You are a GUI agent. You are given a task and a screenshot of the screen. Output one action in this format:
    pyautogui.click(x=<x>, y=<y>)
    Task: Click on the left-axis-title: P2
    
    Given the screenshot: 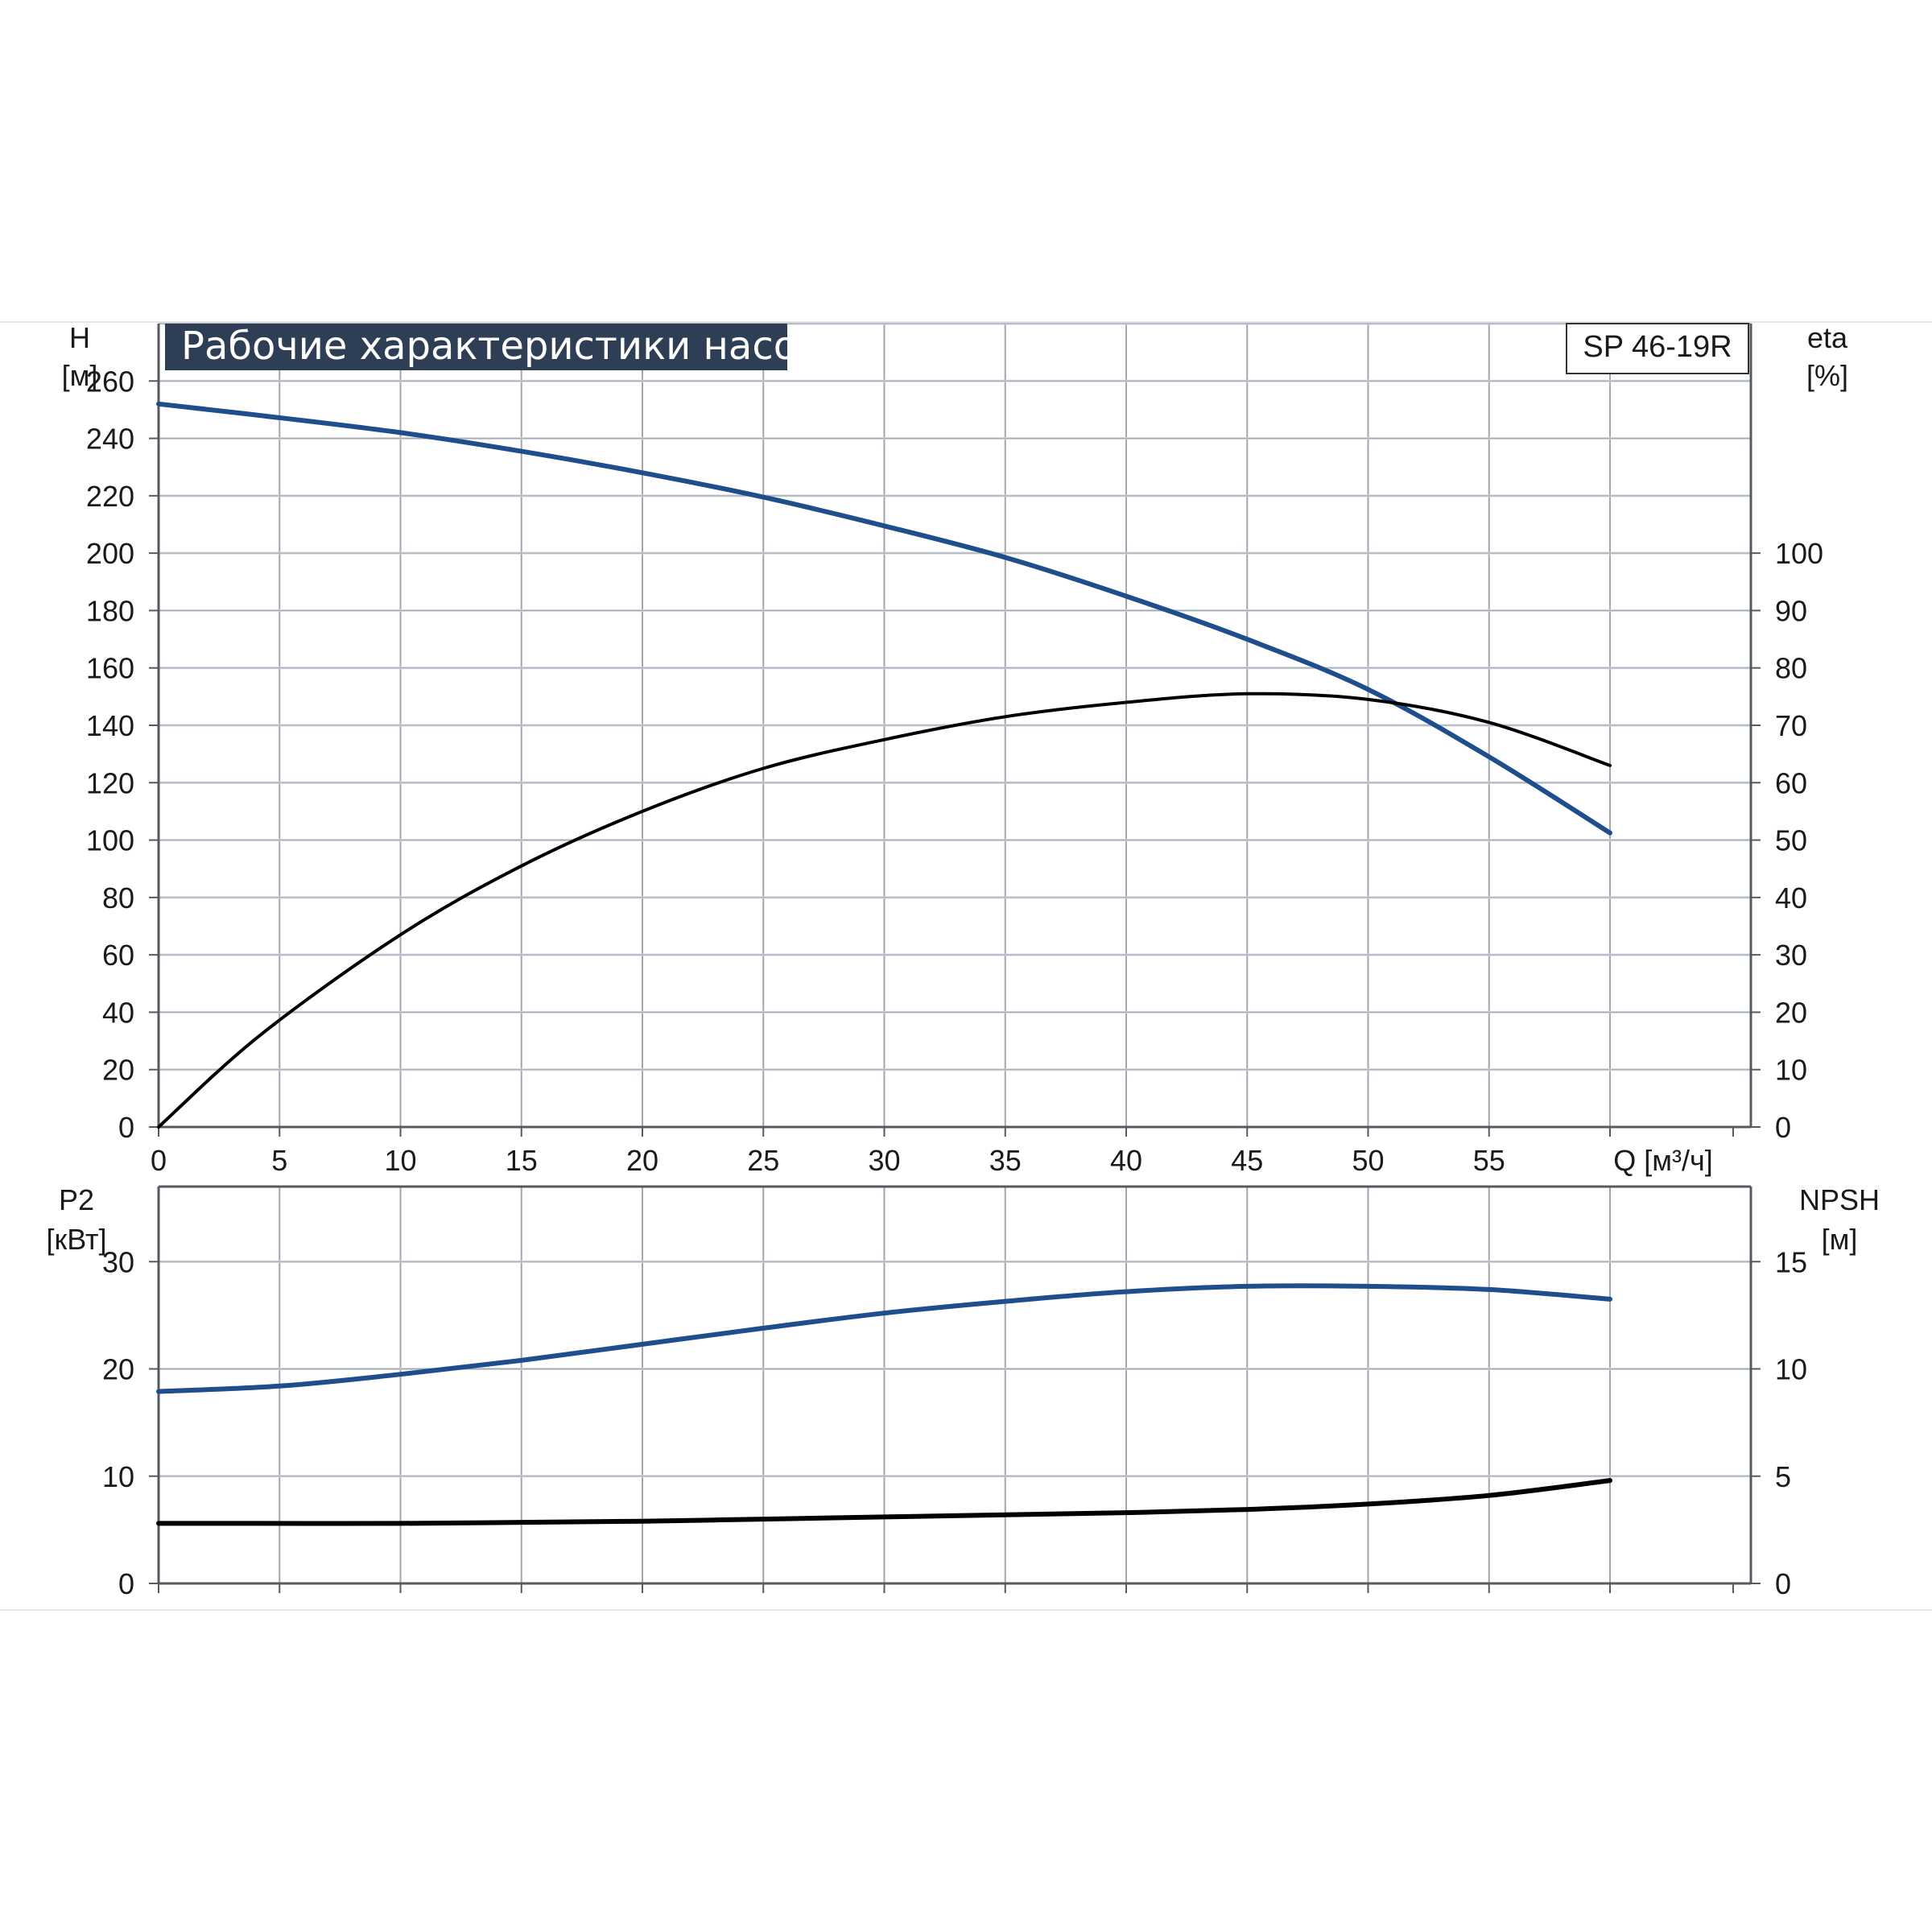 What is the action you would take?
    pyautogui.click(x=76, y=1199)
    